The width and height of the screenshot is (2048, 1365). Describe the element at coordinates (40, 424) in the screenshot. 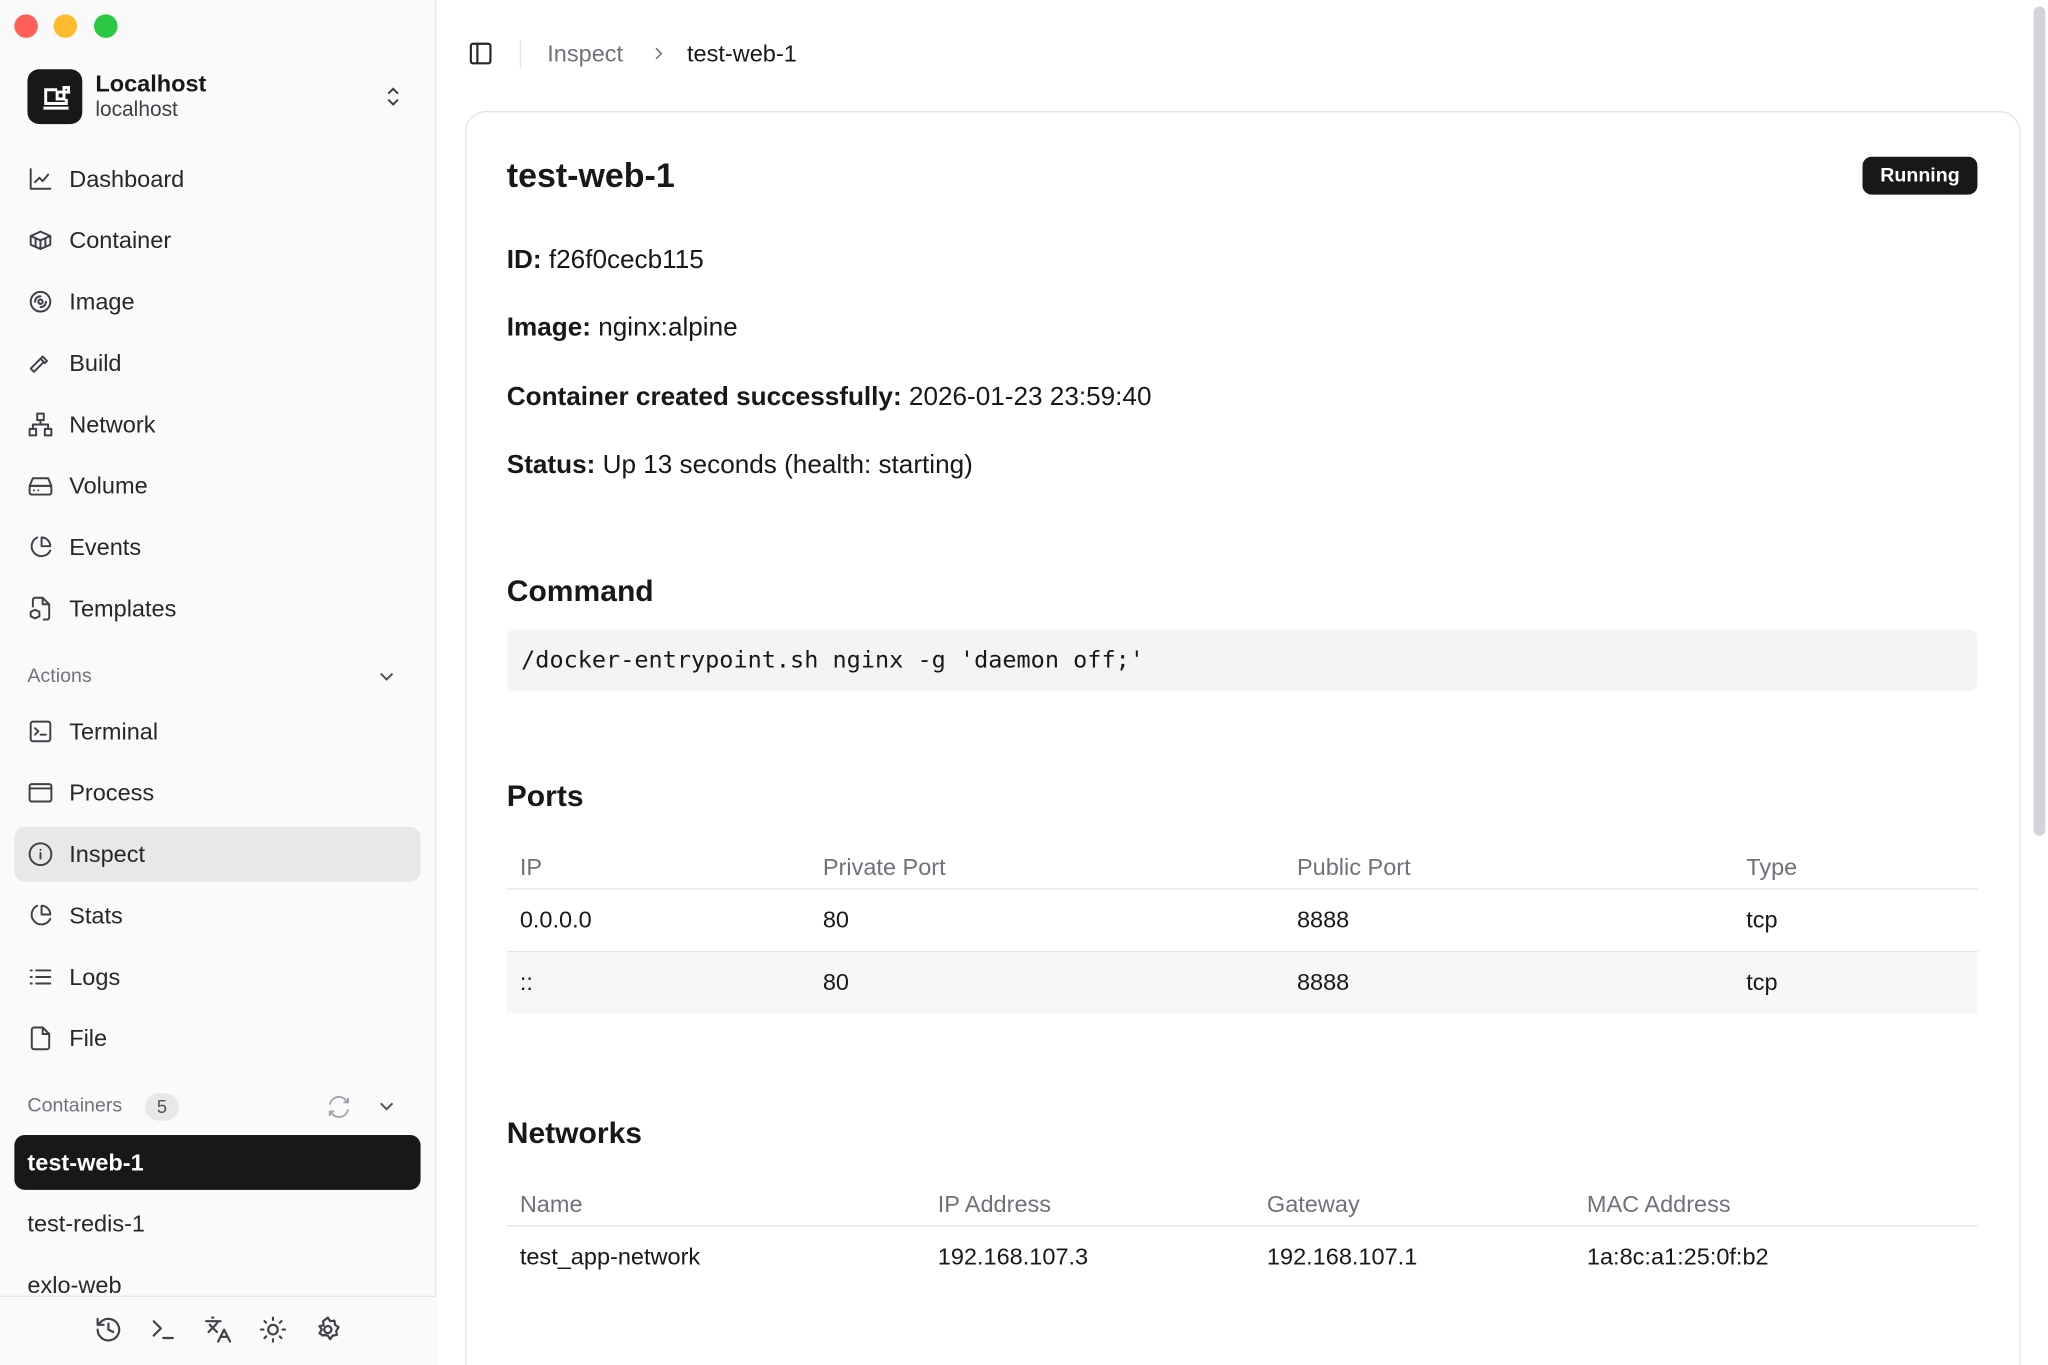

I see `network-icon` at that location.